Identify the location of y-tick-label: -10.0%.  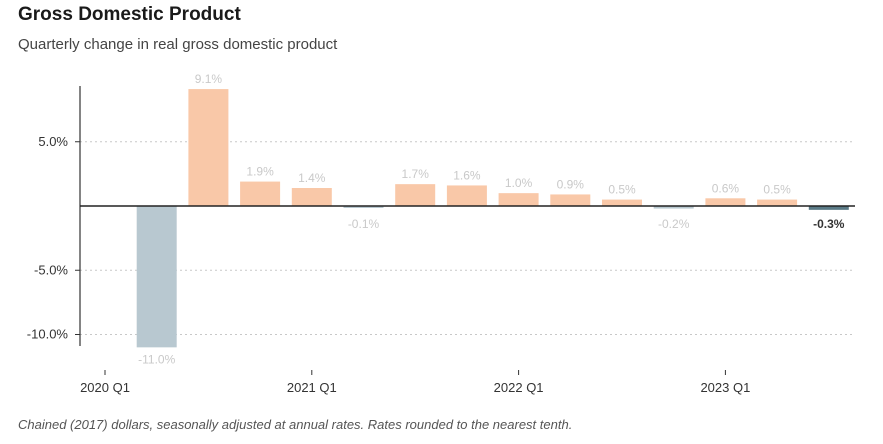
(48, 334).